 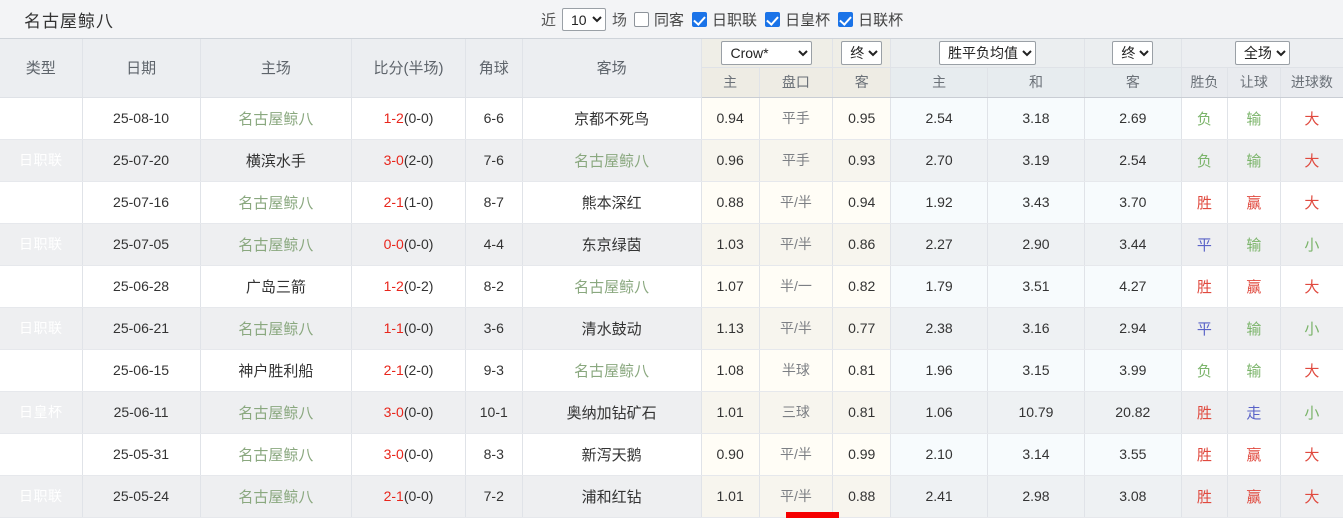 I want to click on competition-checkbox-leaguecup, so click(x=846, y=19).